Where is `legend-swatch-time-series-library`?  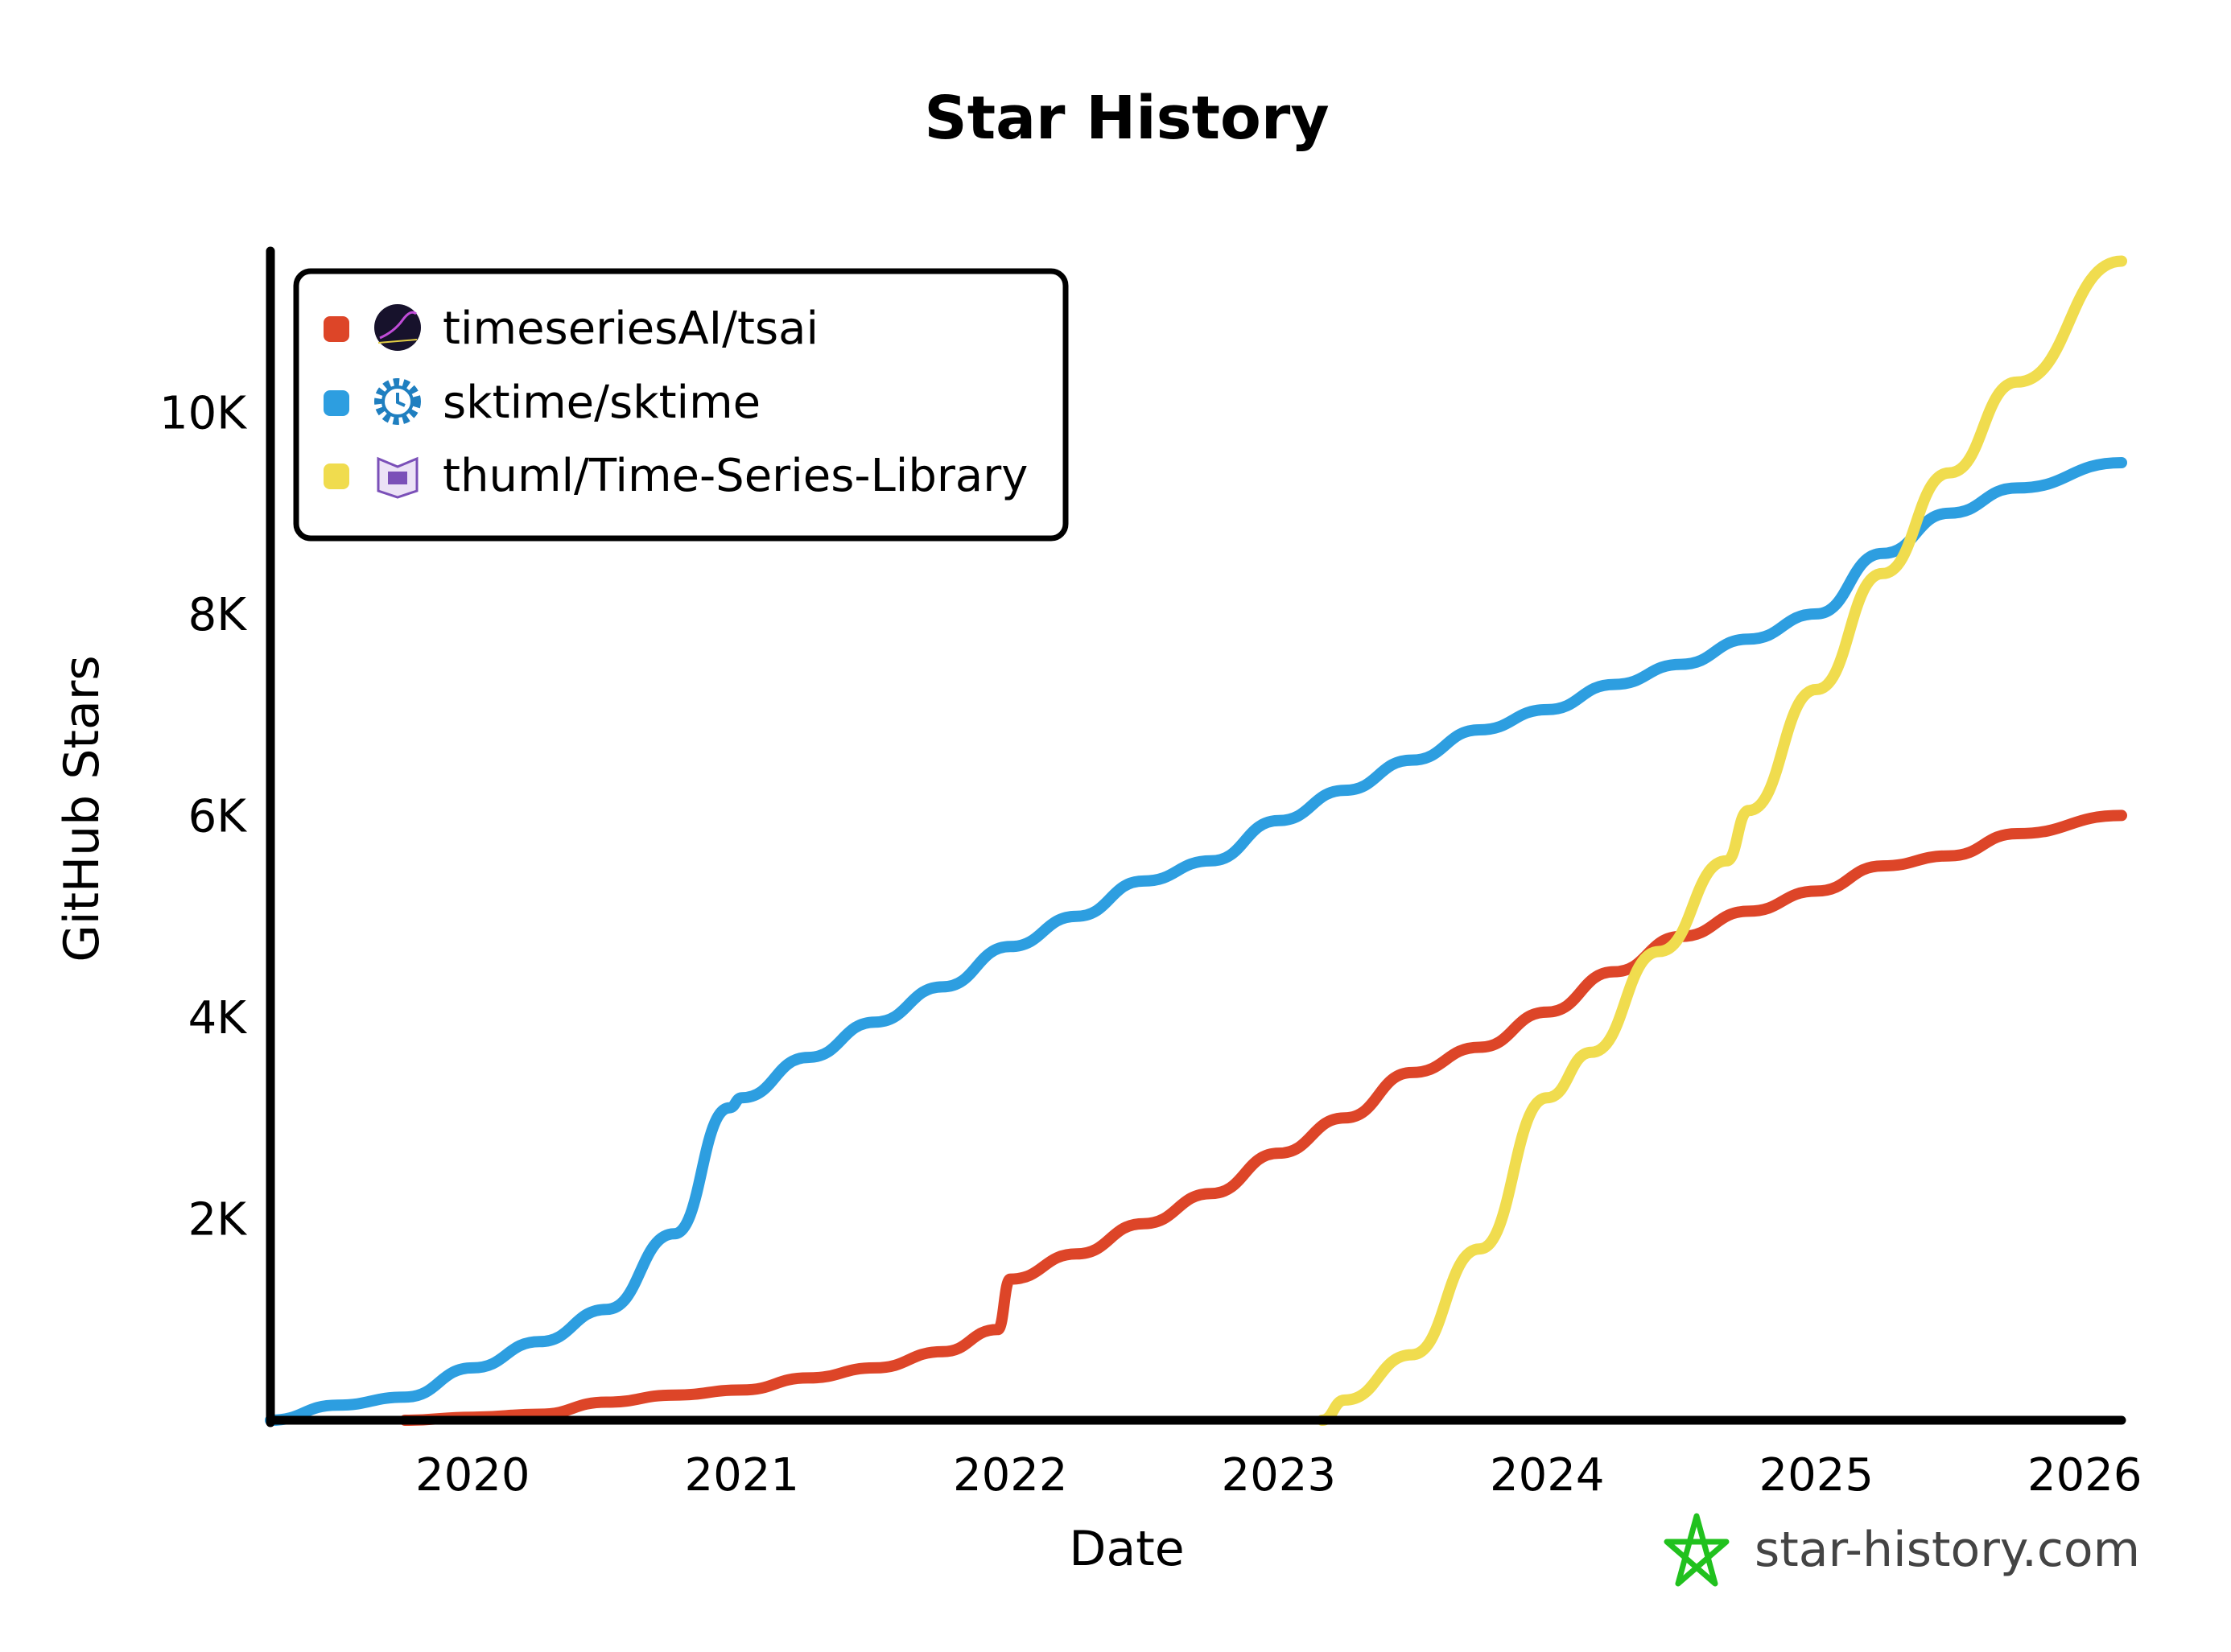 legend-swatch-time-series-library is located at coordinates (336, 476).